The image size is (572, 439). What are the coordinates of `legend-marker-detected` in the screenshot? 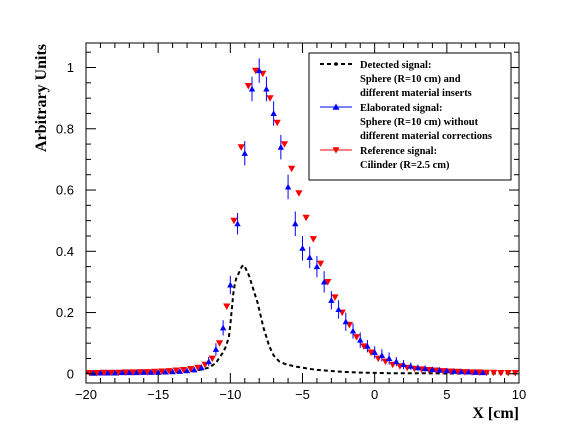 It's located at (336, 64).